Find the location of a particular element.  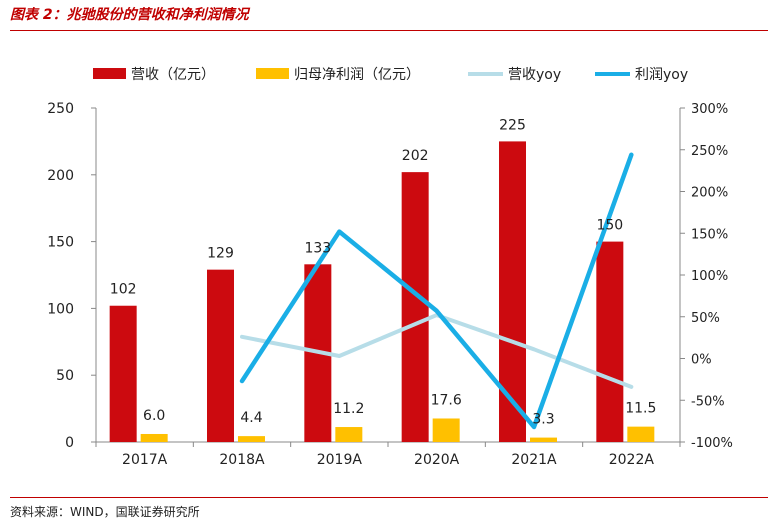

profit-label: 11.2 is located at coordinates (348, 409).